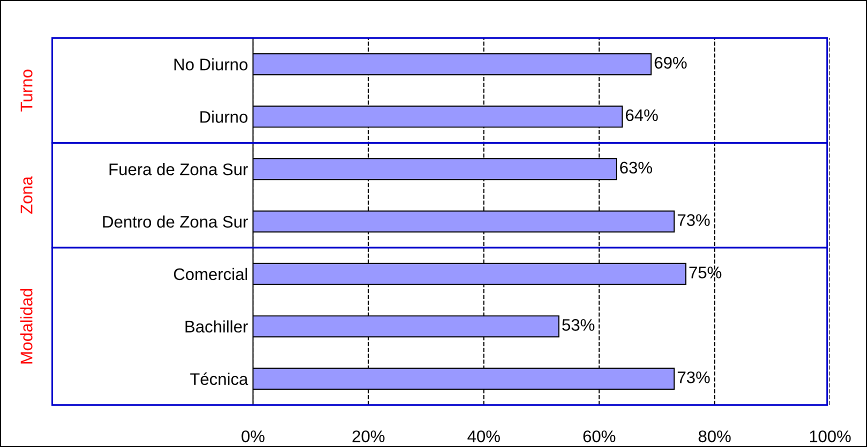  Describe the element at coordinates (578, 325) in the screenshot. I see `data-label: 53%` at that location.